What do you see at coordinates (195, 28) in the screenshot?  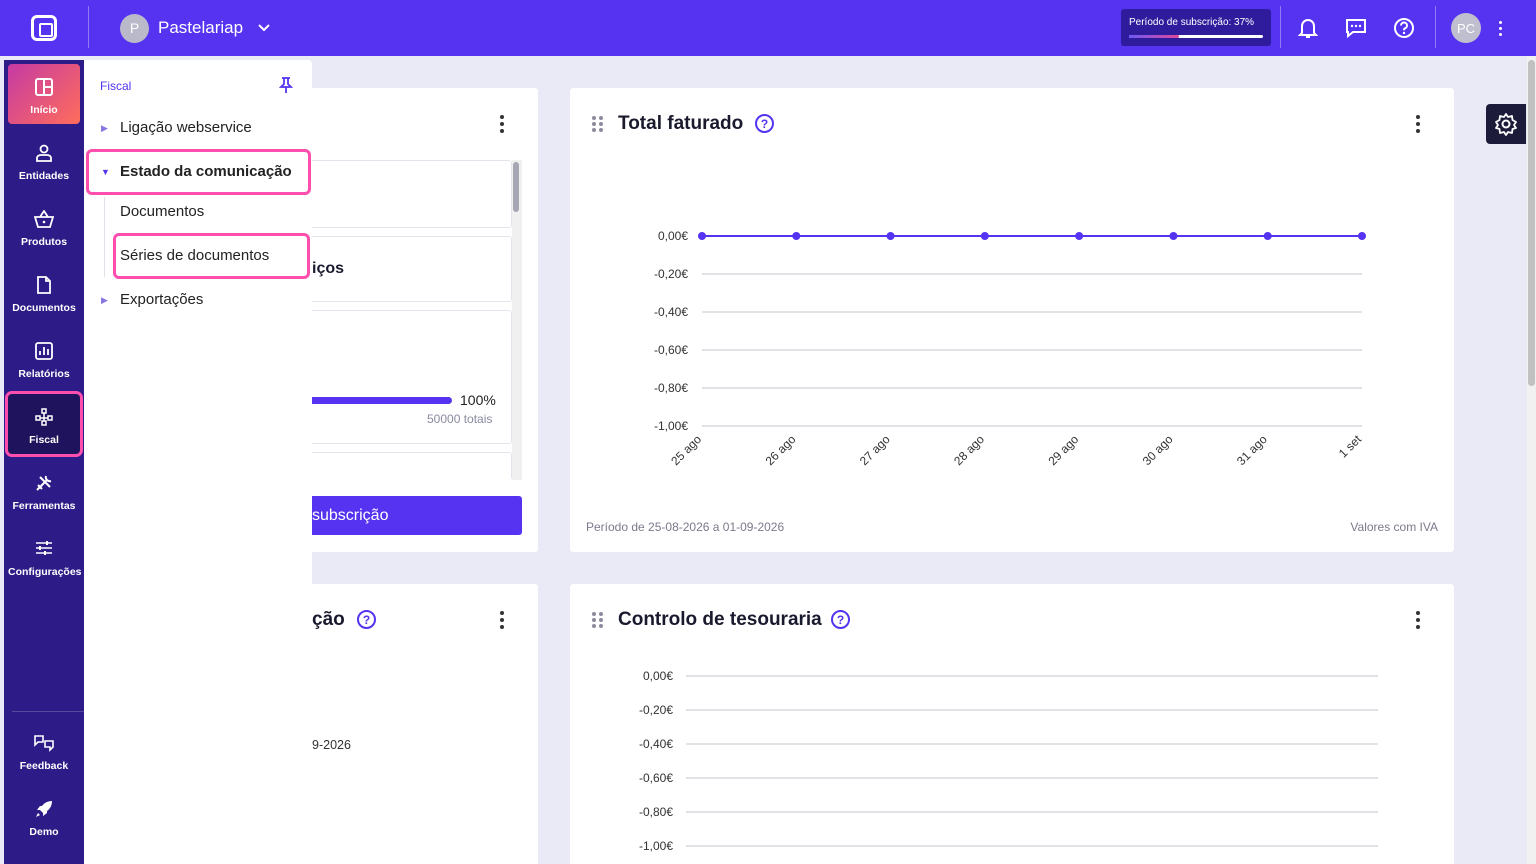 I see `company-selector: P Pastelariap` at bounding box center [195, 28].